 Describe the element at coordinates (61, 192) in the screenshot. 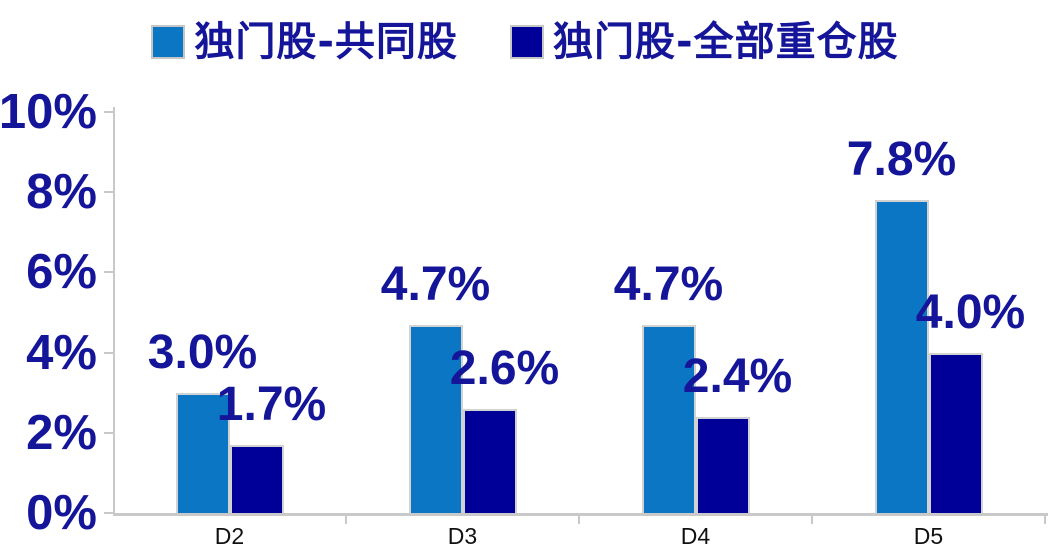

I see `y-tick-label: 8%` at that location.